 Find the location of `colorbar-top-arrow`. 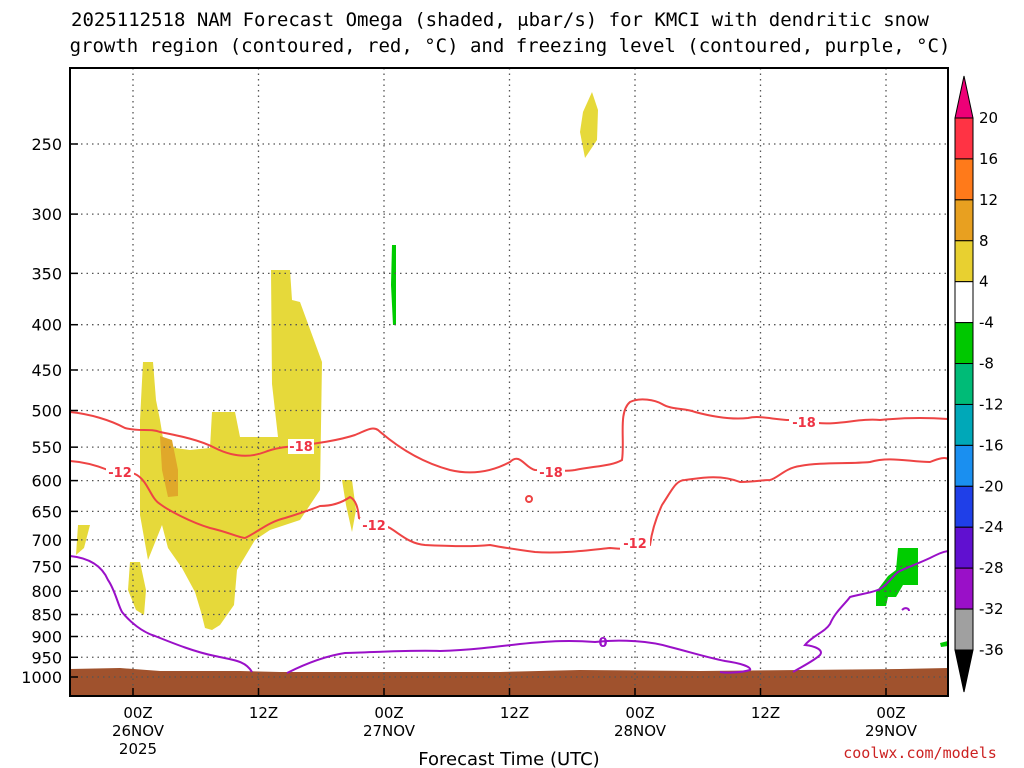

colorbar-top-arrow is located at coordinates (964, 97).